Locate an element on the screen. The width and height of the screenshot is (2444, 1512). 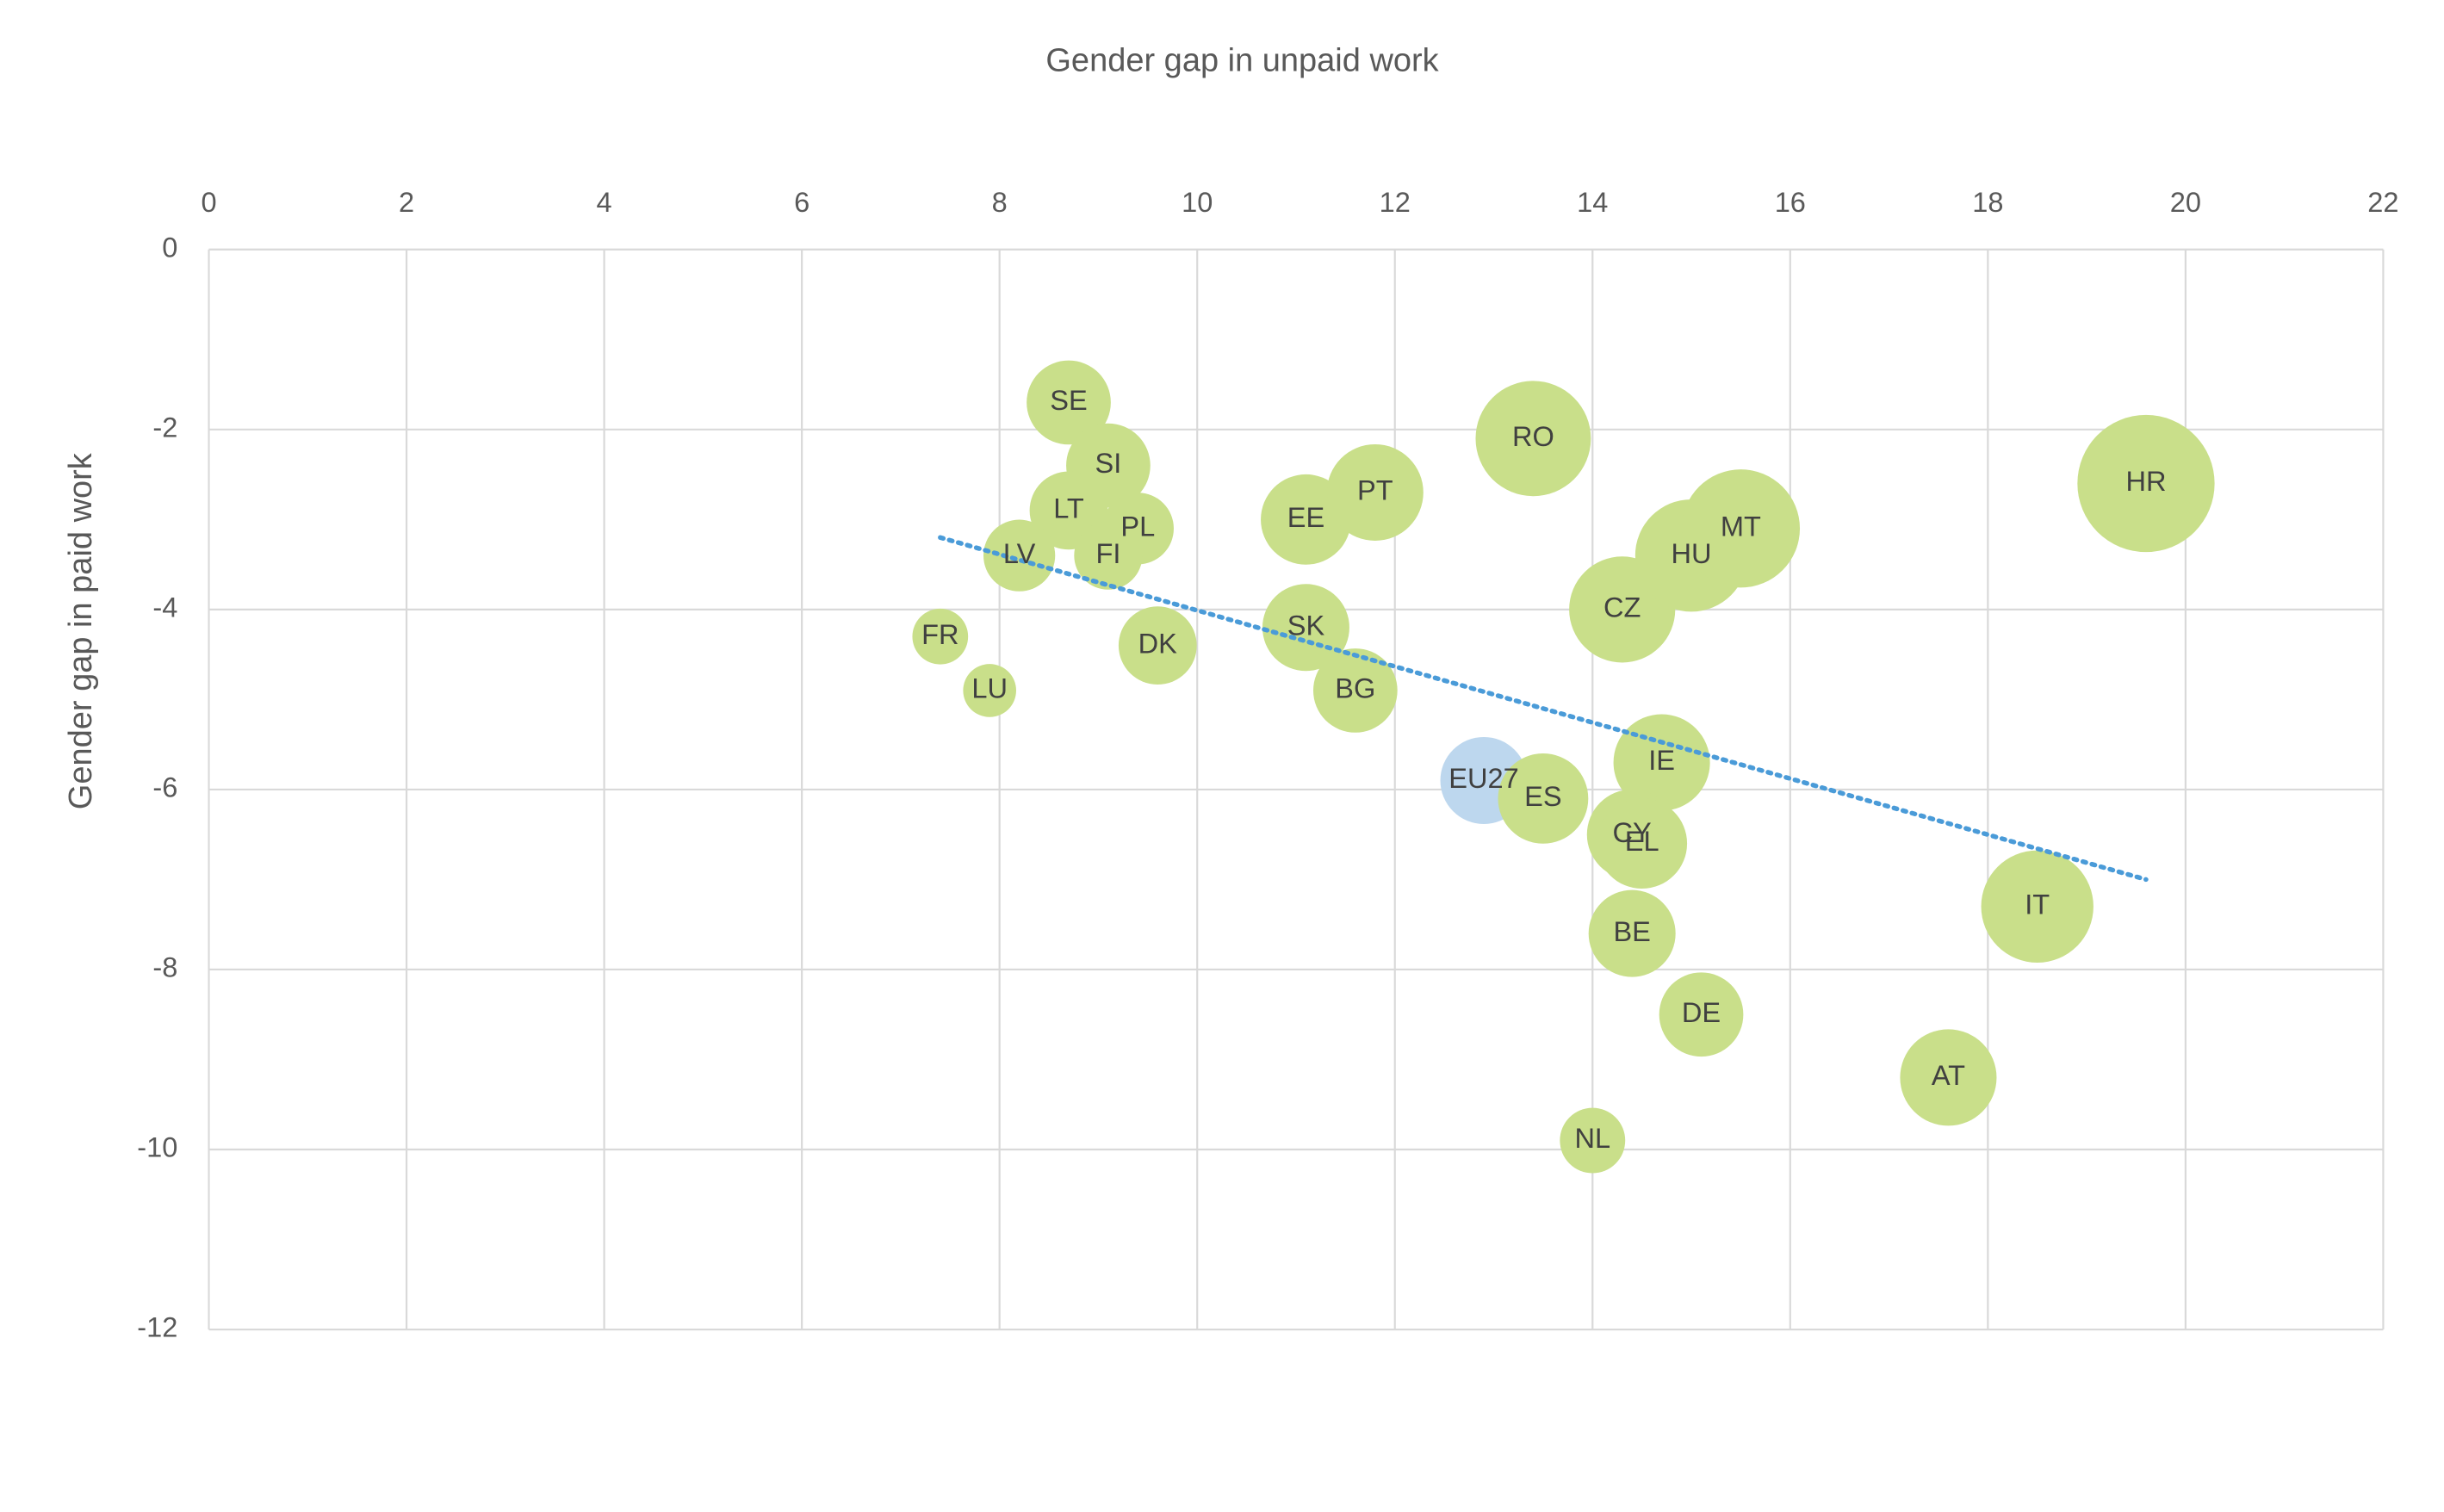
y-tick-label: 0 is located at coordinates (169, 248).